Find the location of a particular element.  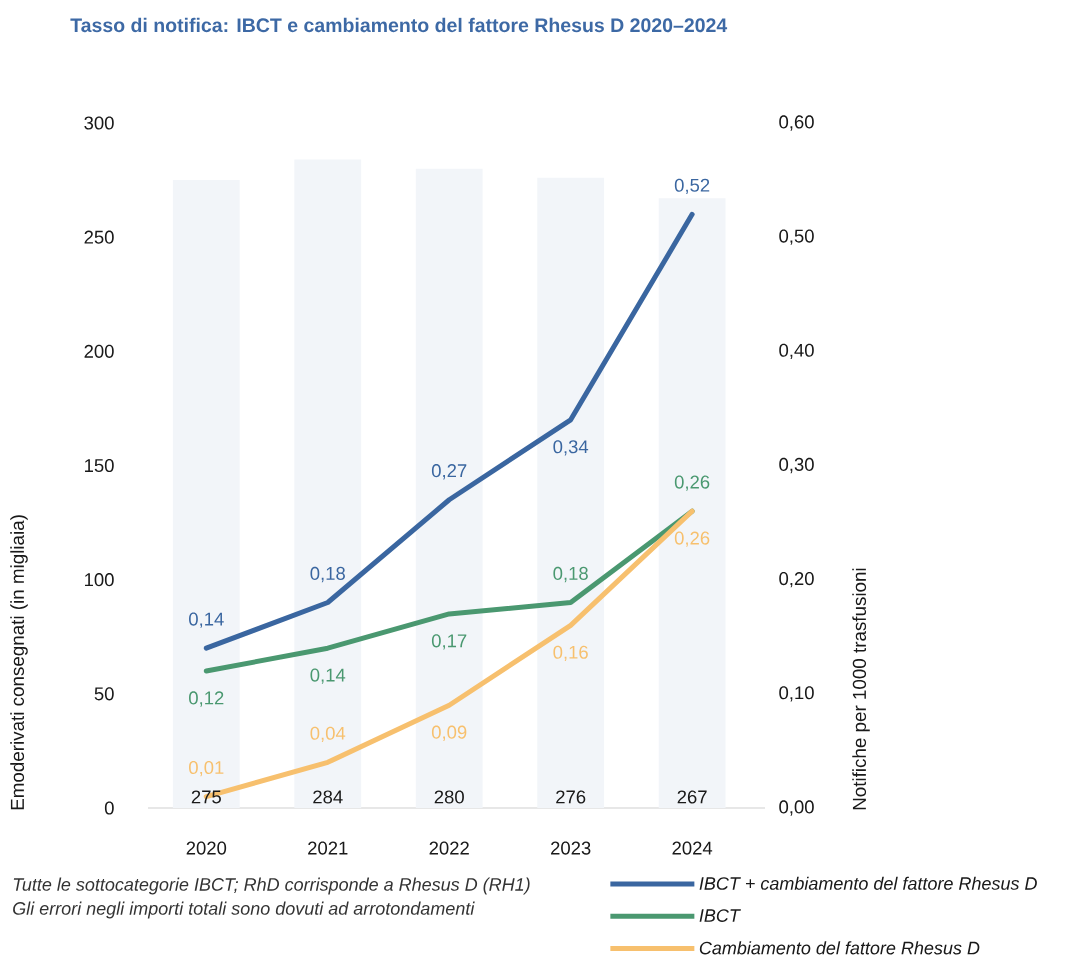

data-label: 0,34 is located at coordinates (571, 448).